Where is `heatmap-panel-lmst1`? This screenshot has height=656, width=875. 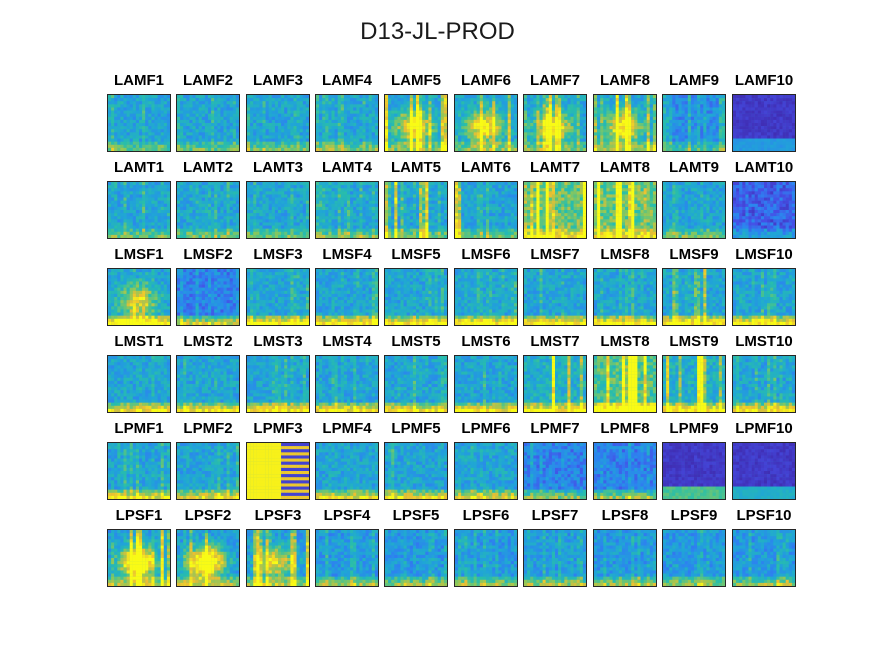
heatmap-panel-lmst1 is located at coordinates (139, 384).